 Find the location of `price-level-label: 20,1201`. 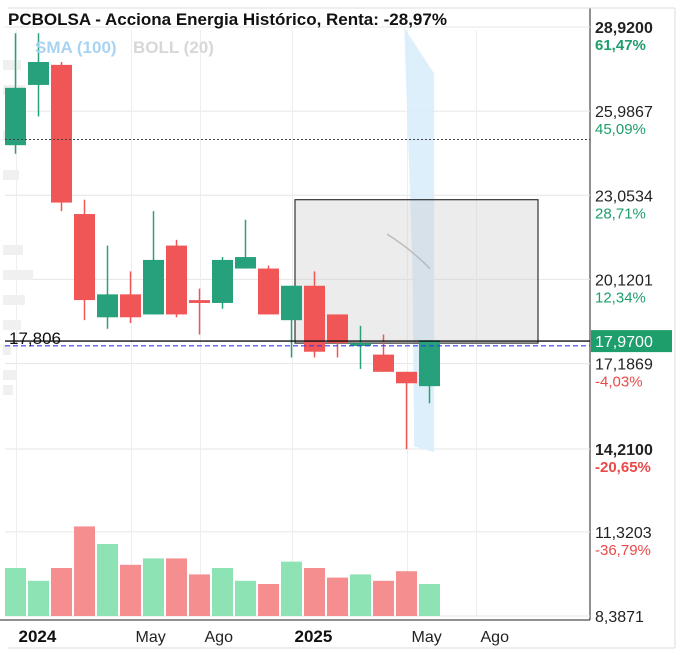

price-level-label: 20,1201 is located at coordinates (624, 280).